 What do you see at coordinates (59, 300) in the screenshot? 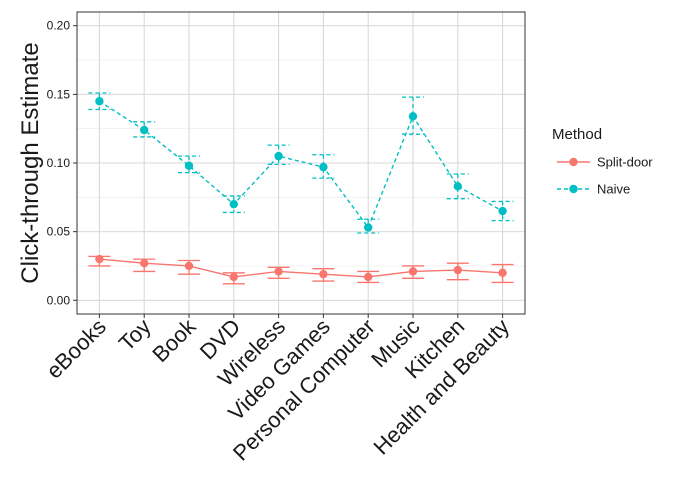
I see `y-tick-label: 0.00` at bounding box center [59, 300].